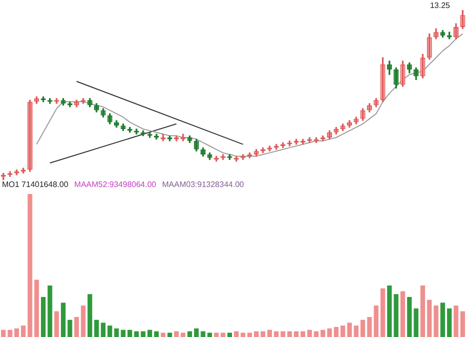 Image resolution: width=466 pixels, height=337 pixels. Describe the element at coordinates (203, 184) in the screenshot. I see `annotation: MAAM03:91328344.00` at that location.